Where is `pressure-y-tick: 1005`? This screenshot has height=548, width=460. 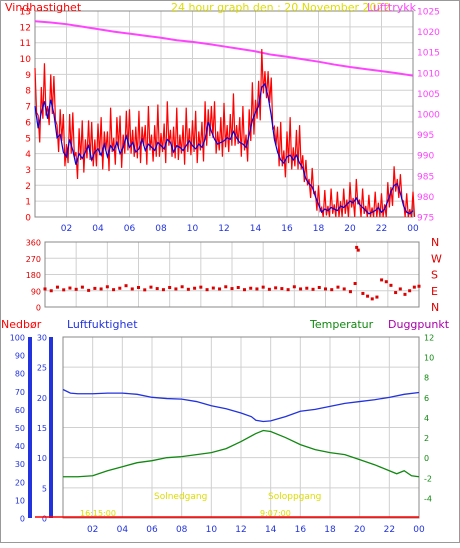 pressure-y-tick: 1005 is located at coordinates (428, 95).